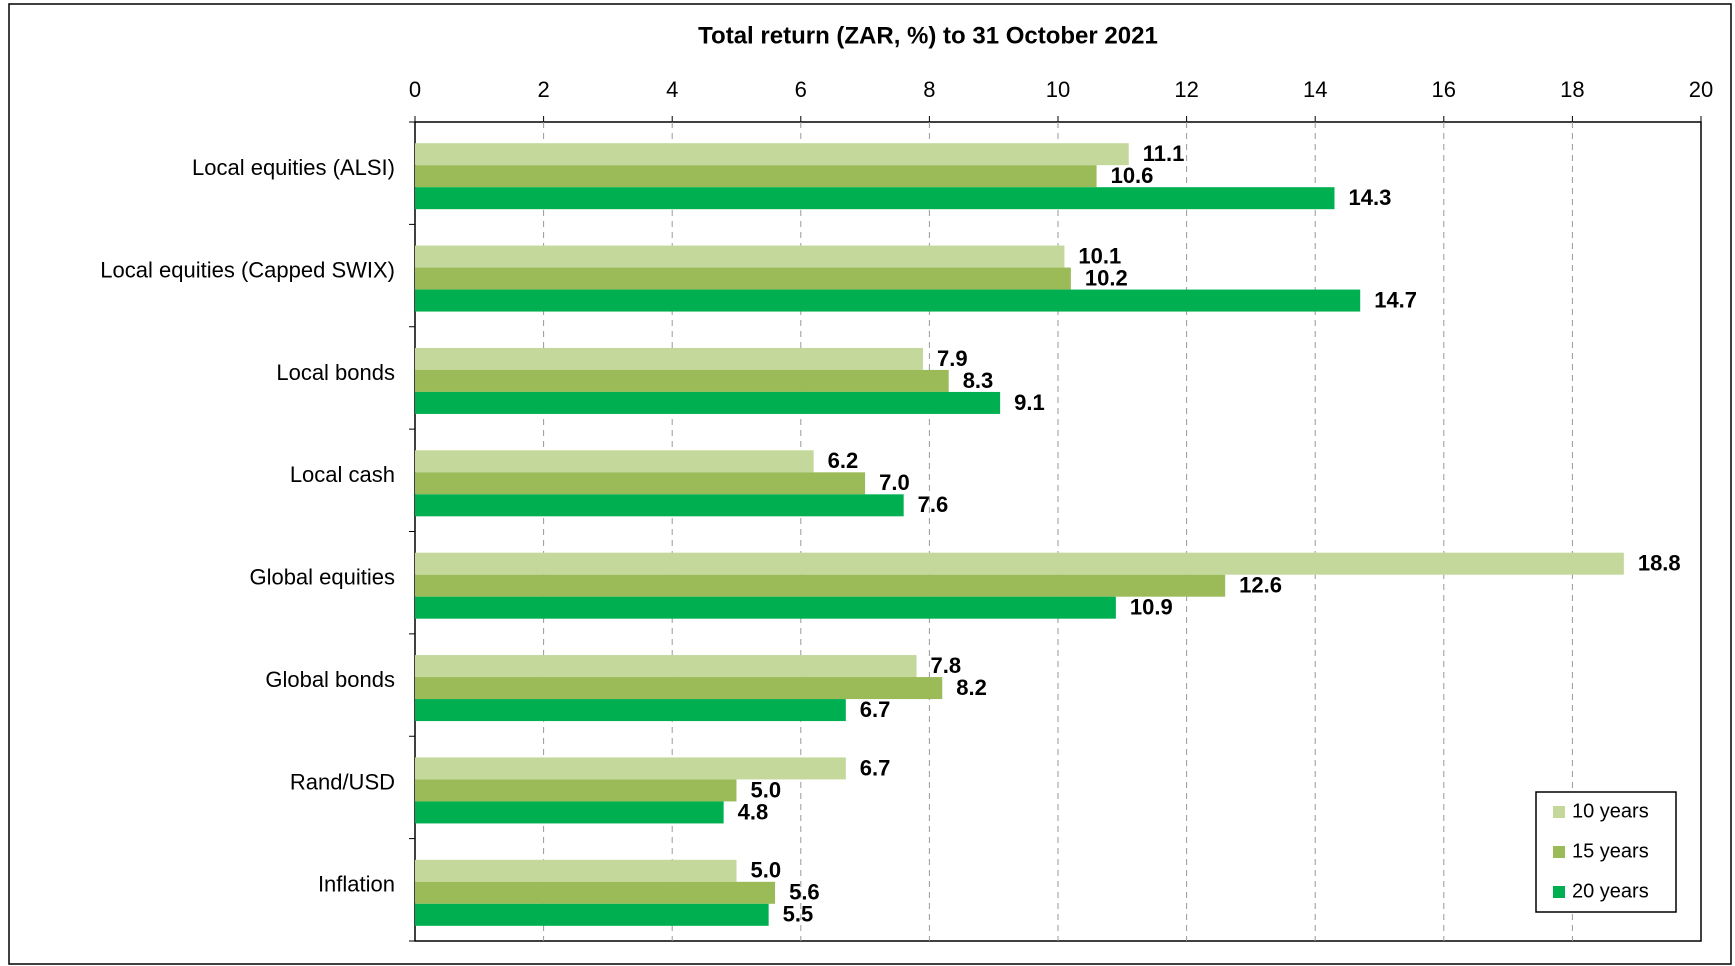 The image size is (1735, 966). What do you see at coordinates (1186, 89) in the screenshot?
I see `x-tick-label: 12` at bounding box center [1186, 89].